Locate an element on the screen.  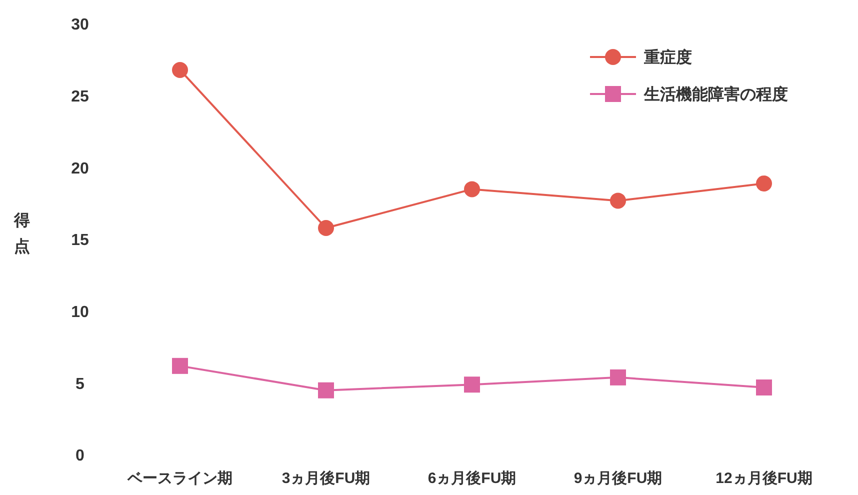
legend-label: 重症度 is located at coordinates (667, 57).